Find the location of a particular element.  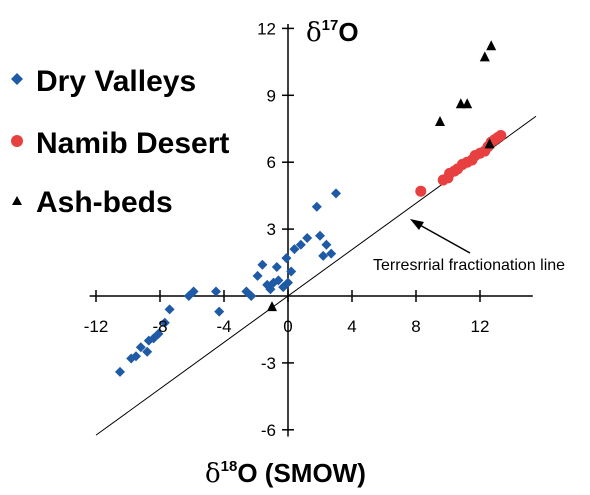

x-tick-label: -8 is located at coordinates (159, 326).